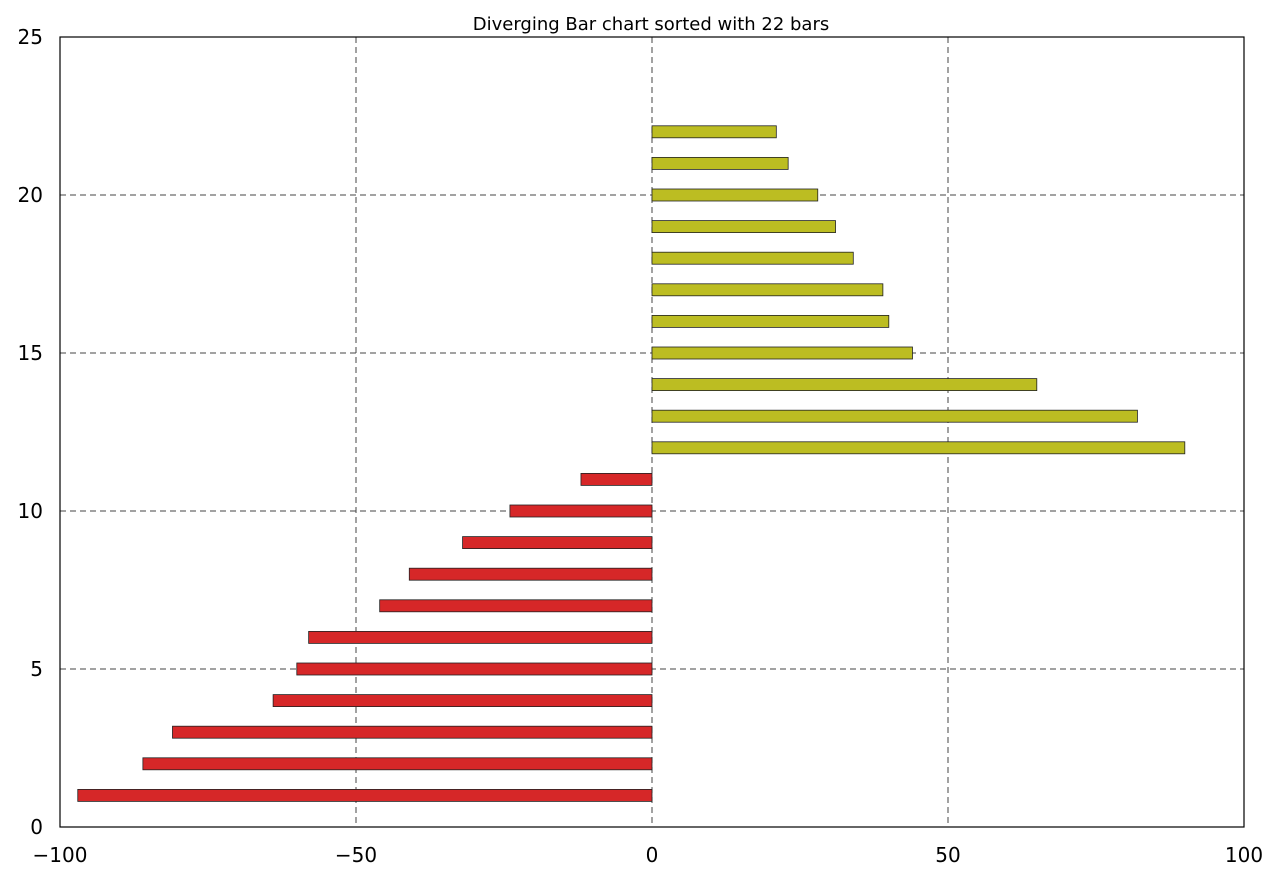 The height and width of the screenshot is (880, 1280). What do you see at coordinates (30, 432) in the screenshot?
I see `y-axis-tick-labels: 0 5 10 15 20 25` at bounding box center [30, 432].